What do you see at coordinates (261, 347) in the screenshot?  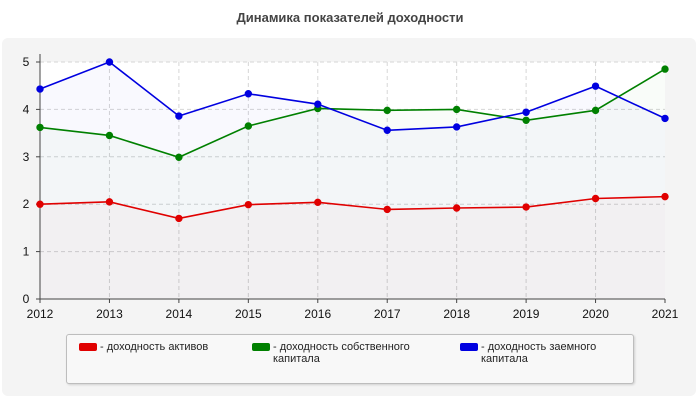 I see `legend-swatch-equity` at bounding box center [261, 347].